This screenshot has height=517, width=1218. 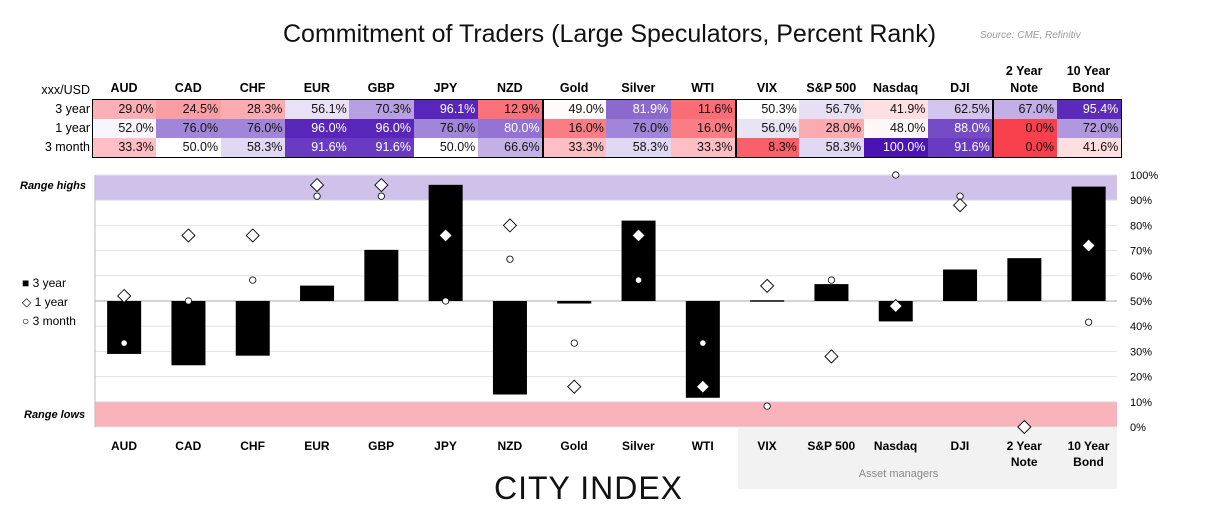 What do you see at coordinates (510, 147) in the screenshot?
I see `table-cell: 66.6%` at bounding box center [510, 147].